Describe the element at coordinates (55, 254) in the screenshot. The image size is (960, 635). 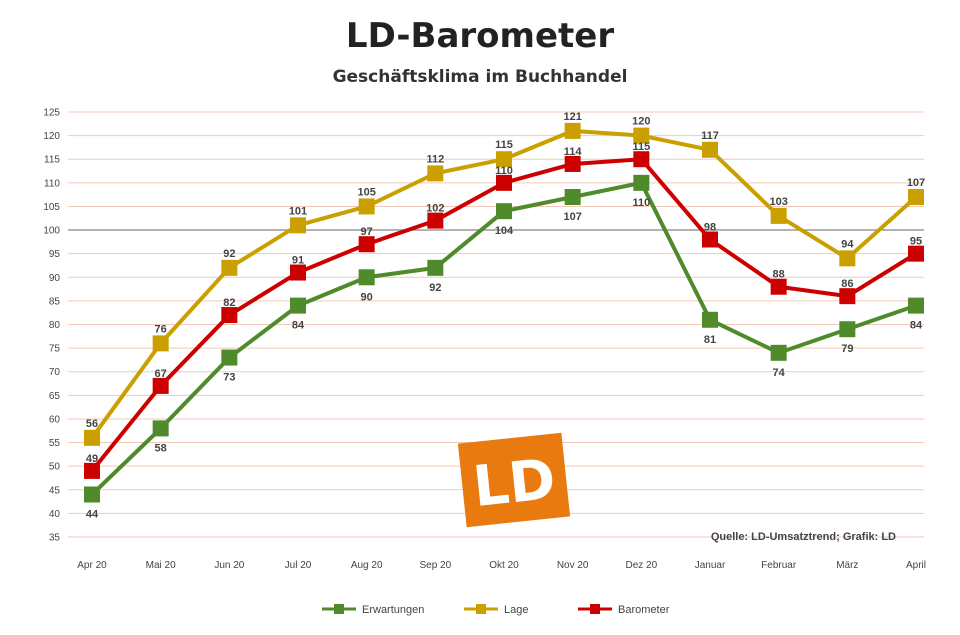
I see `y-tick-label-95: 95` at that location.